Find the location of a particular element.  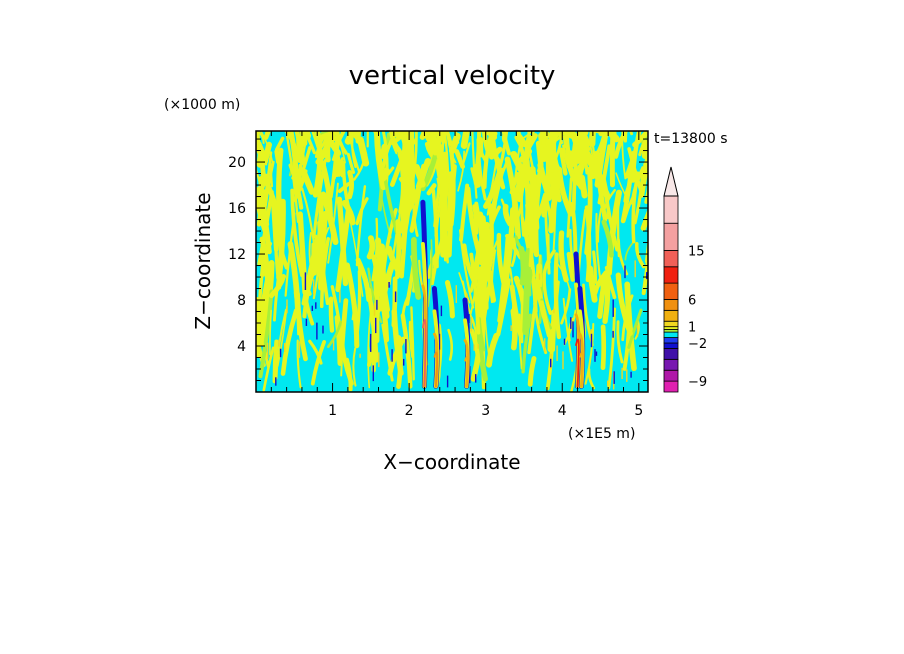

colorbar-tick-label: 6 is located at coordinates (692, 300).